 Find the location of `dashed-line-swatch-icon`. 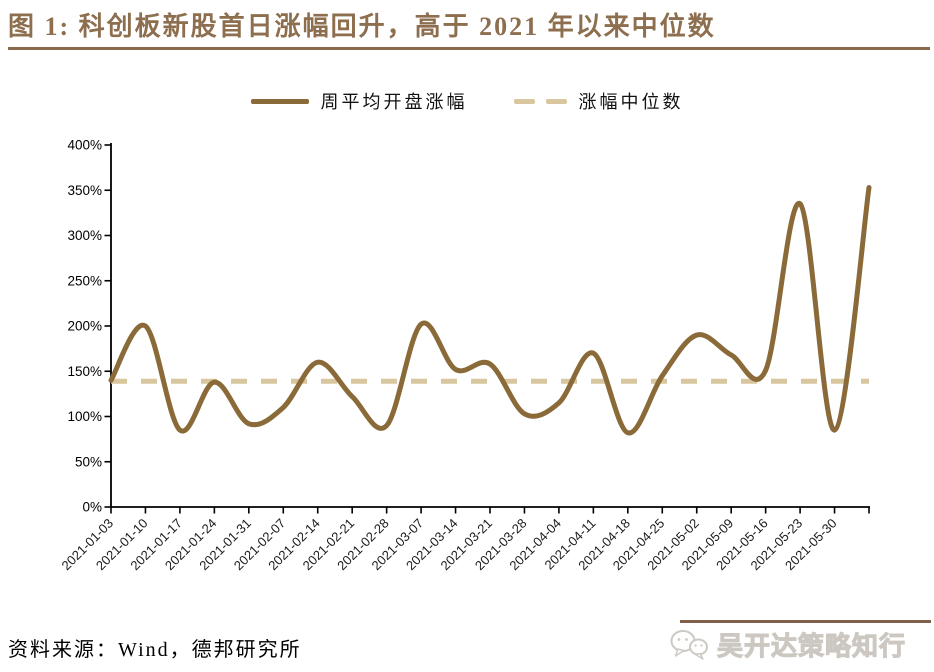

dashed-line-swatch-icon is located at coordinates (540, 101).